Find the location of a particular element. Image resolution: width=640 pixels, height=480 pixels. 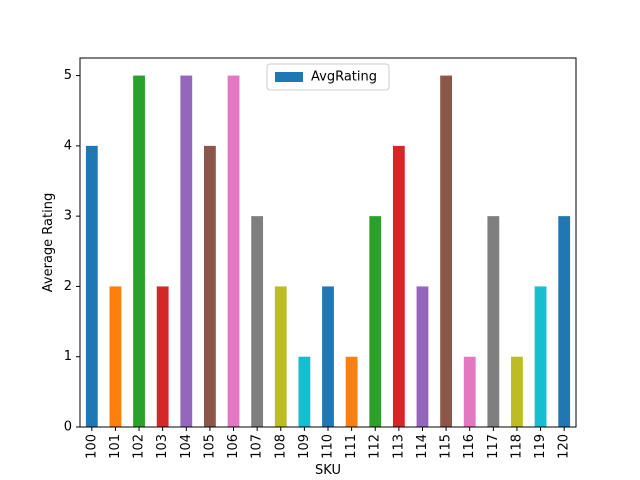

y-tick-label: 0 is located at coordinates (68, 427).